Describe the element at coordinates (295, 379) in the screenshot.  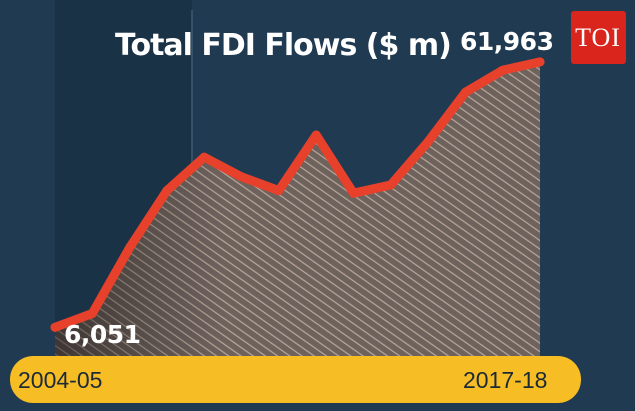
I see `x-axis-bar` at that location.